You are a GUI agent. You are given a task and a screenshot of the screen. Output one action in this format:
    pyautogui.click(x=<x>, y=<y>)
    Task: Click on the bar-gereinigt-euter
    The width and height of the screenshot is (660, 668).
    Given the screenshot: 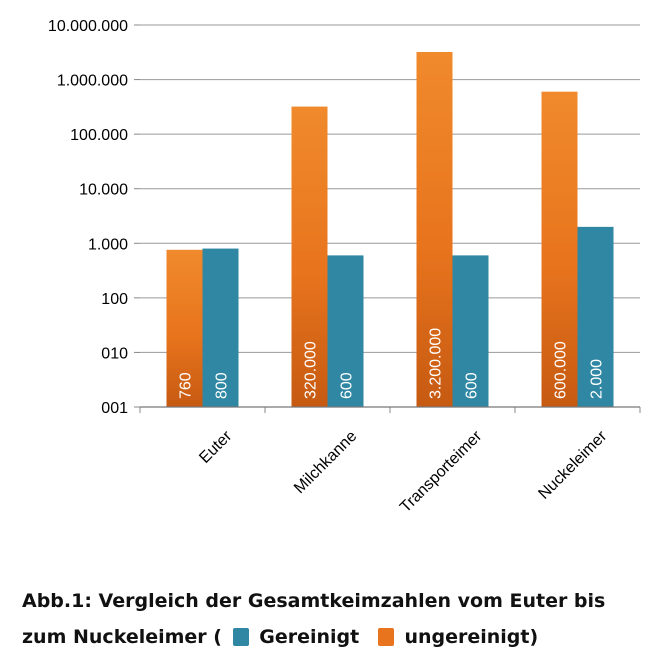 What is the action you would take?
    pyautogui.click(x=220, y=327)
    